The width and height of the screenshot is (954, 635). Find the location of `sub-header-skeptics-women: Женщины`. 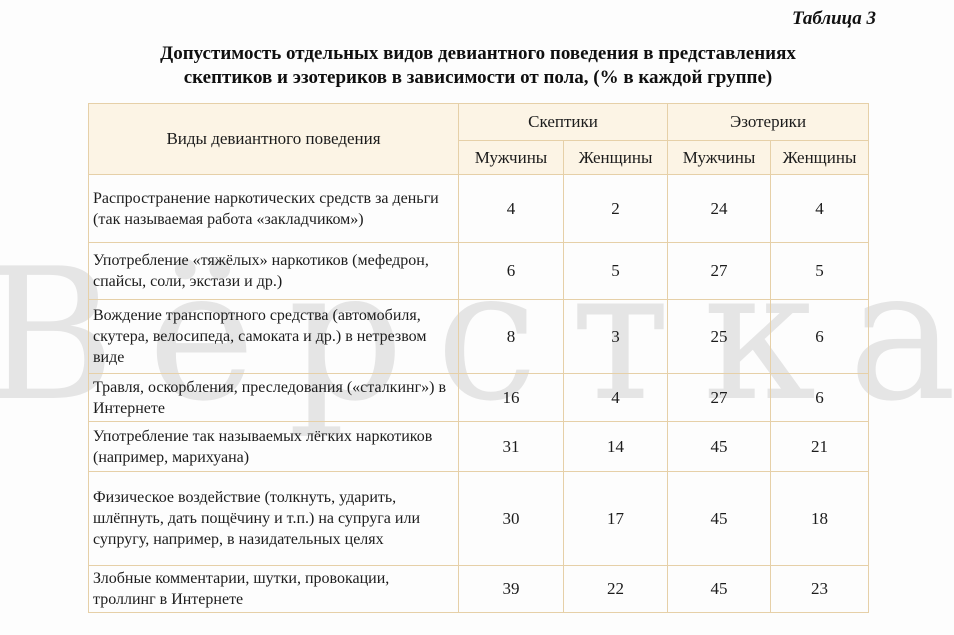

sub-header-skeptics-women: Женщины is located at coordinates (615, 157).